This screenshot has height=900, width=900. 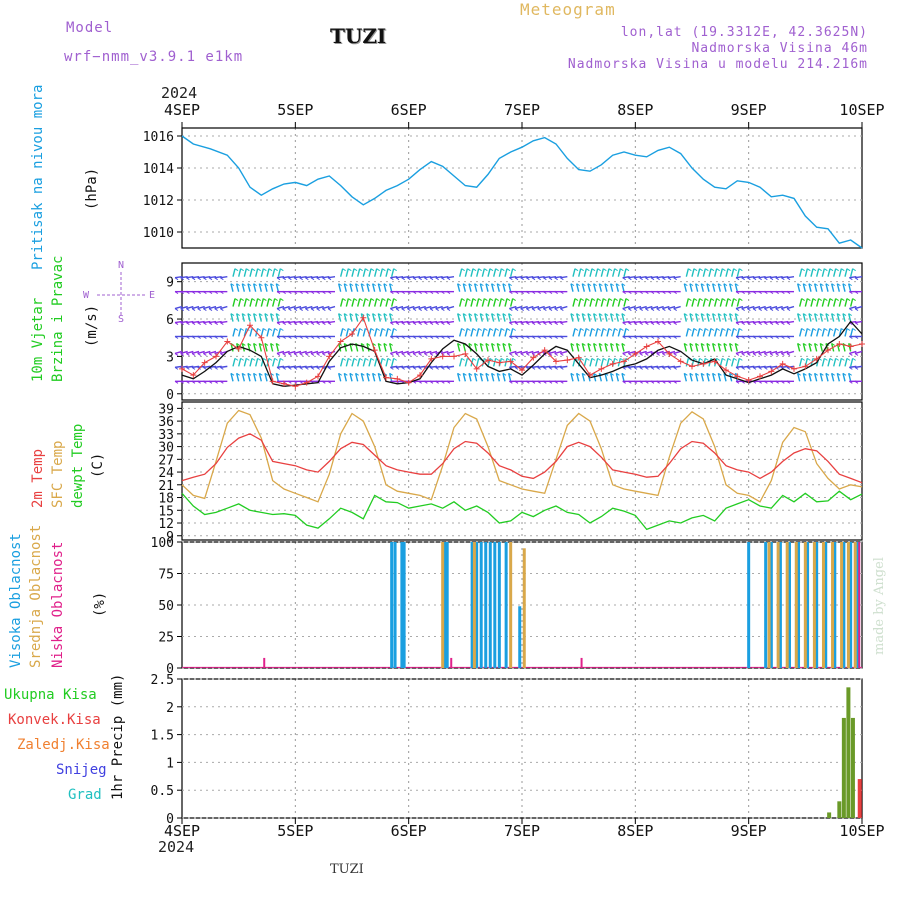 I want to click on precip-bar-conv, so click(x=859, y=798).